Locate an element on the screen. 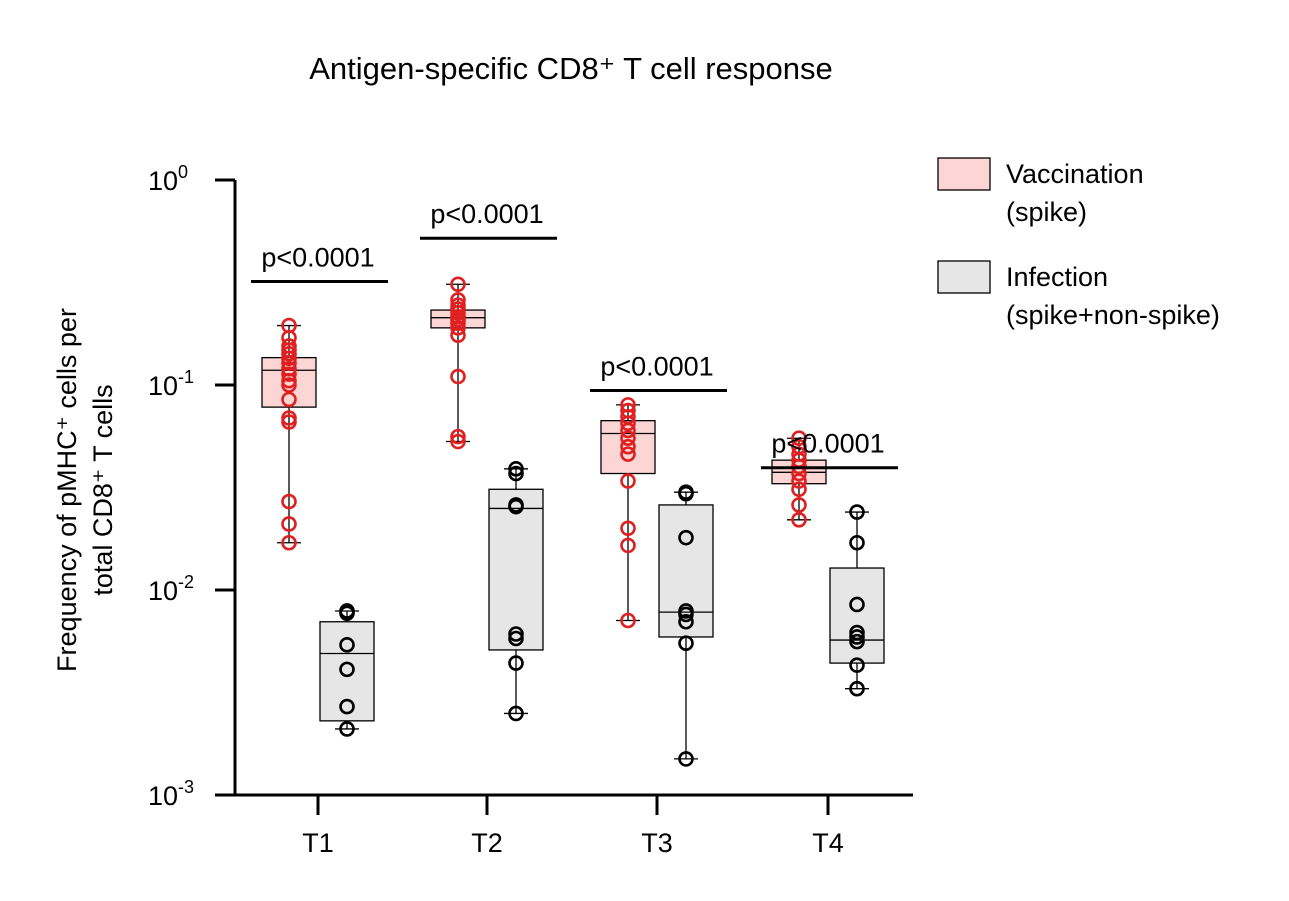 This screenshot has width=1289, height=901. x-tick-label: T4 is located at coordinates (828, 843).